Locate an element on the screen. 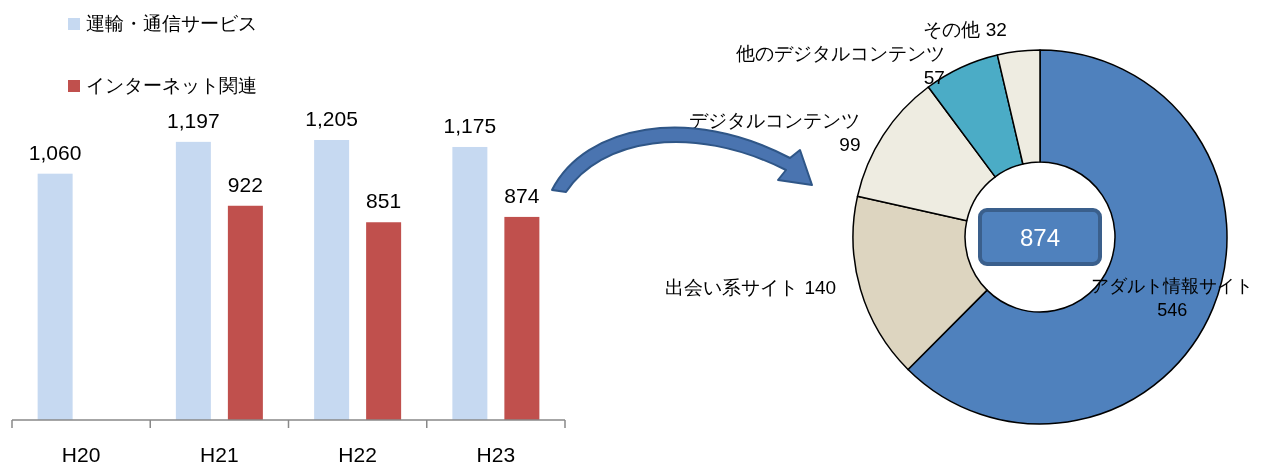  data-label: 57 is located at coordinates (934, 78).